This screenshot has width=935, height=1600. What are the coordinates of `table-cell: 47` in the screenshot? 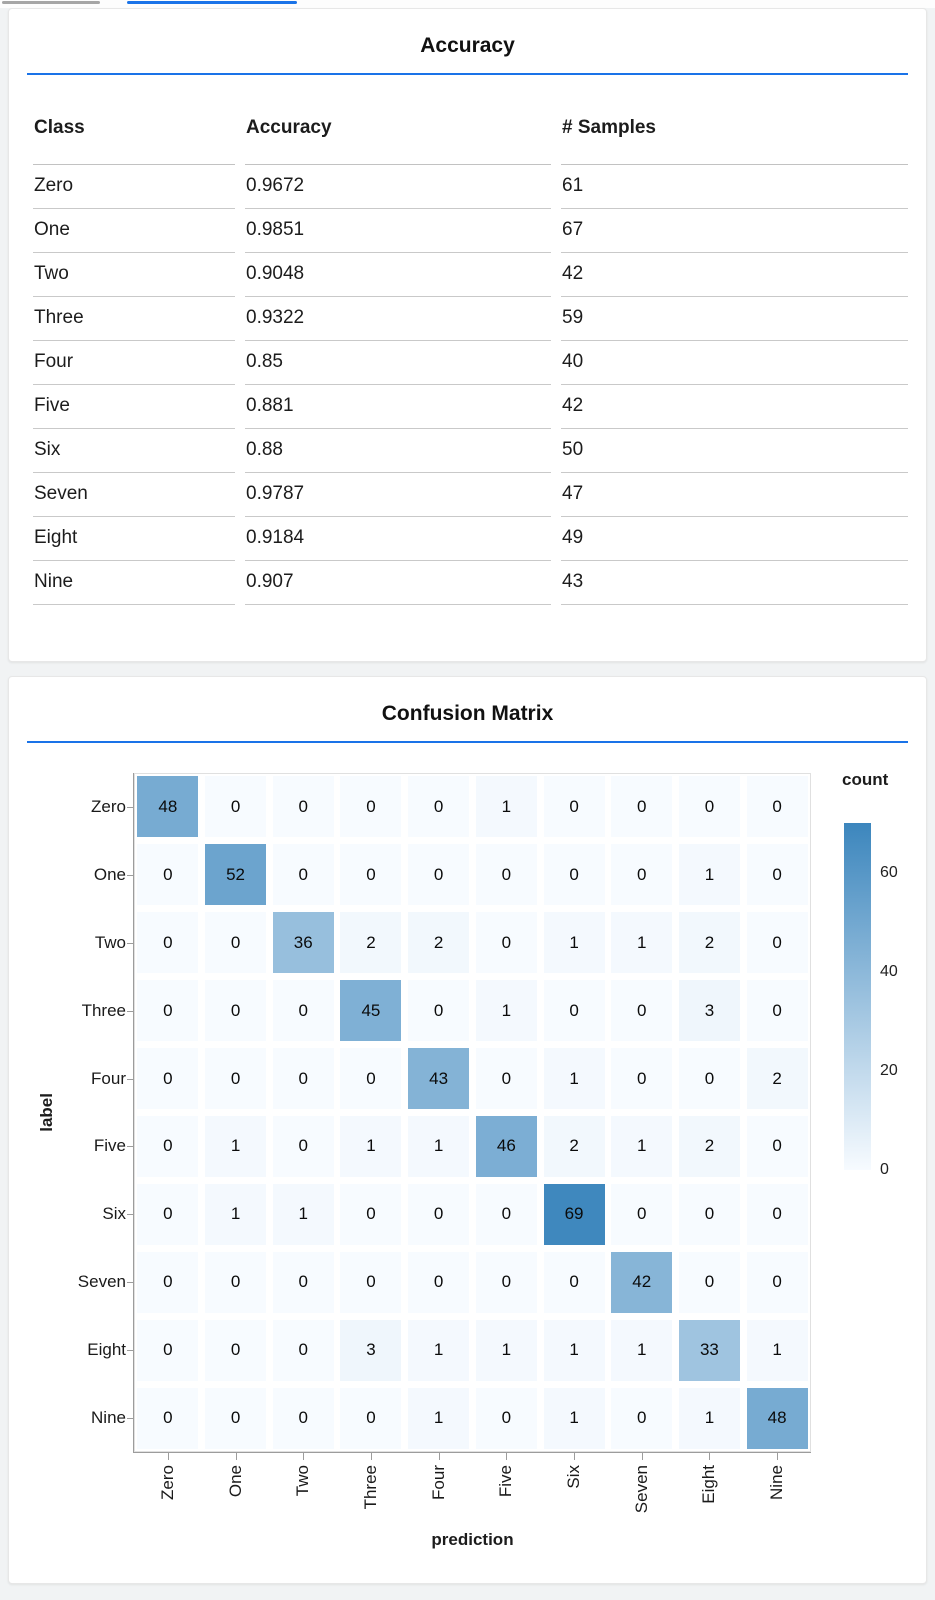 It's located at (734, 495).